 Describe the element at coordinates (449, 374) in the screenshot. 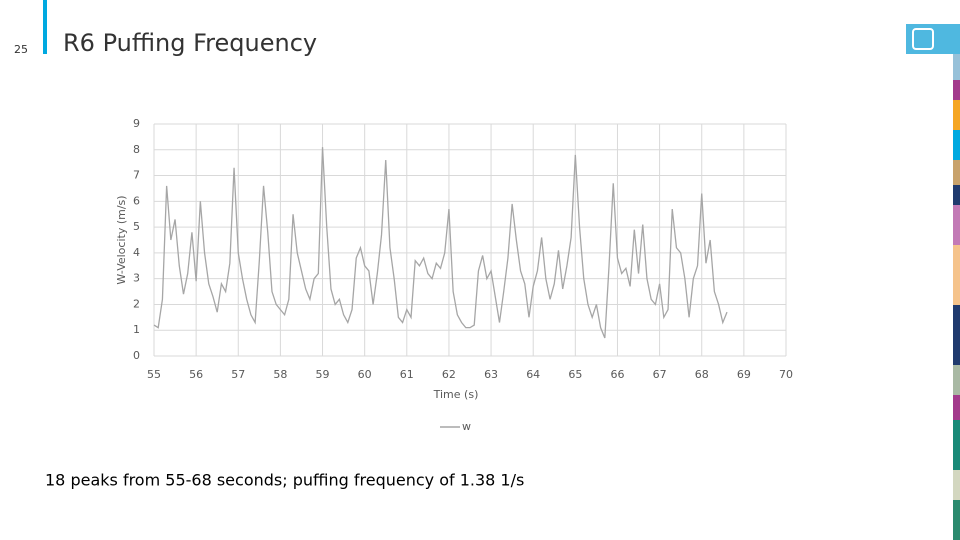

I see `x-tick-label: 62` at that location.